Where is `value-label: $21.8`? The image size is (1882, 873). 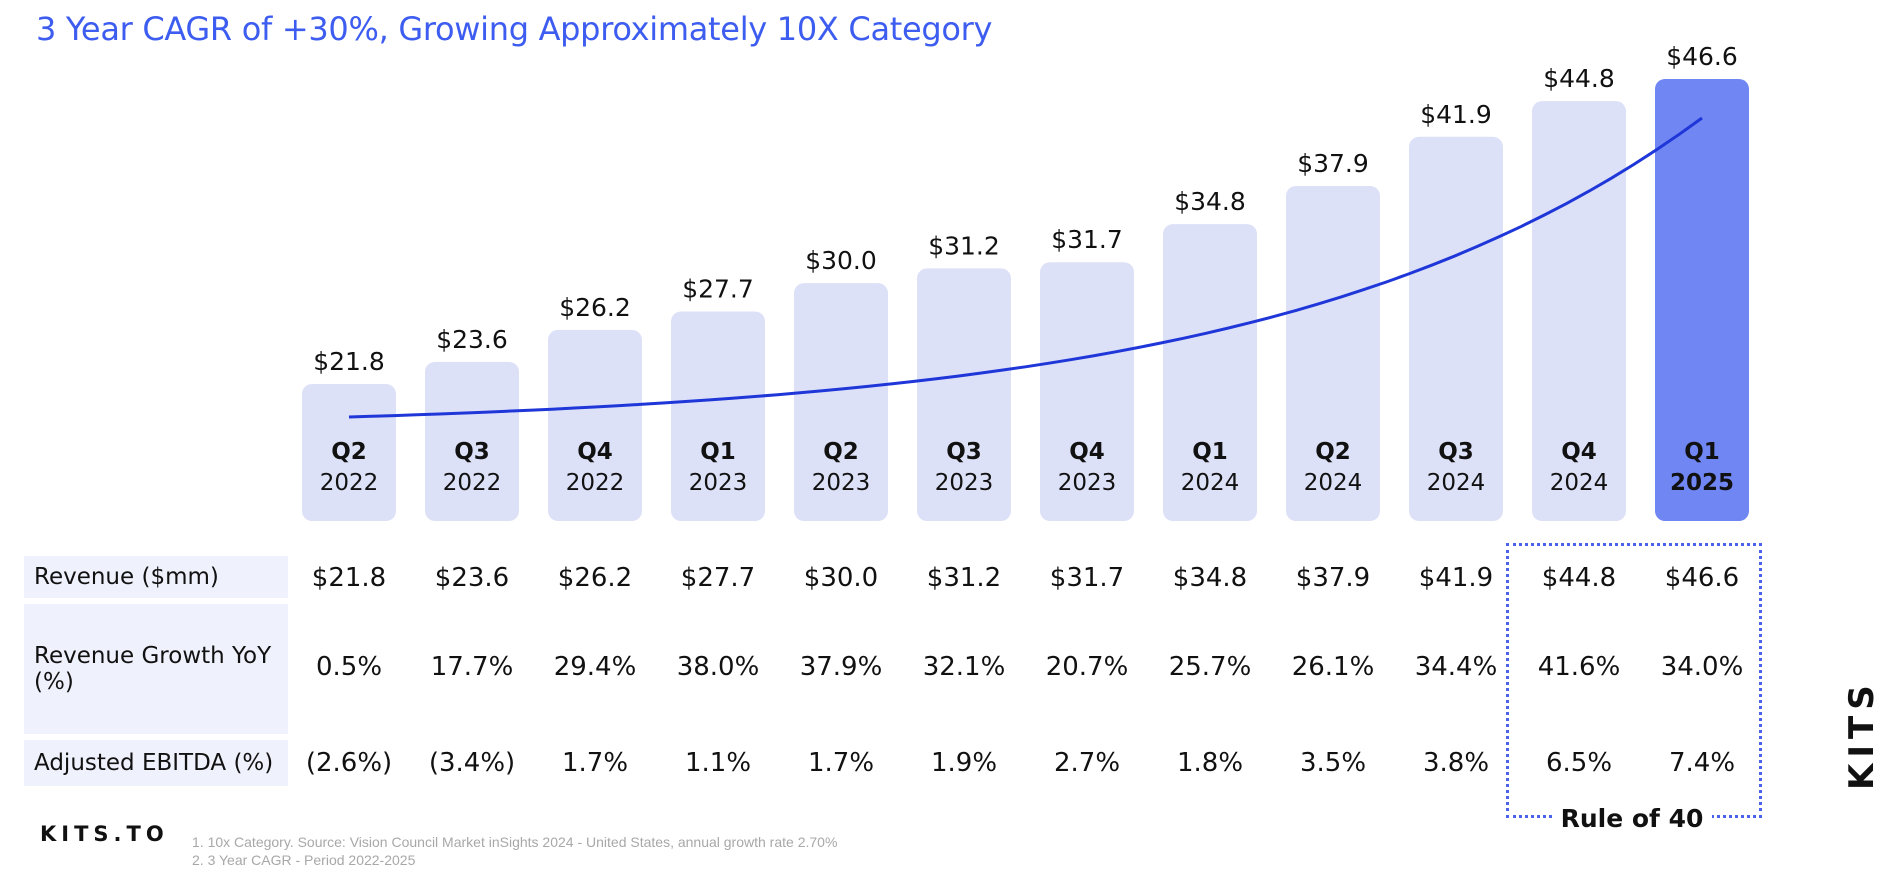 value-label: $21.8 is located at coordinates (349, 361).